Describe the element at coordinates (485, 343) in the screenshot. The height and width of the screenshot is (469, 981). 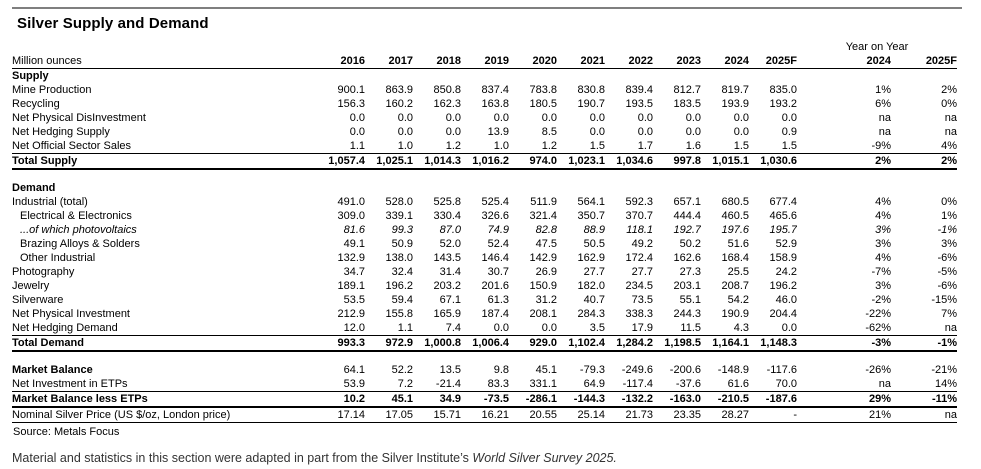
I see `value-cell: 1,006.4` at that location.